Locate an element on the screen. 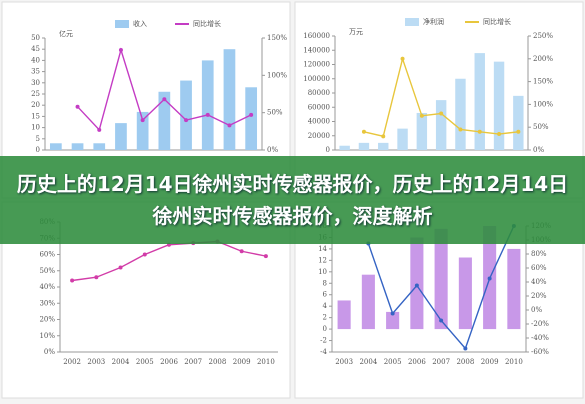 This screenshot has width=585, height=404. y-tick-label: 0% is located at coordinates (49, 352).